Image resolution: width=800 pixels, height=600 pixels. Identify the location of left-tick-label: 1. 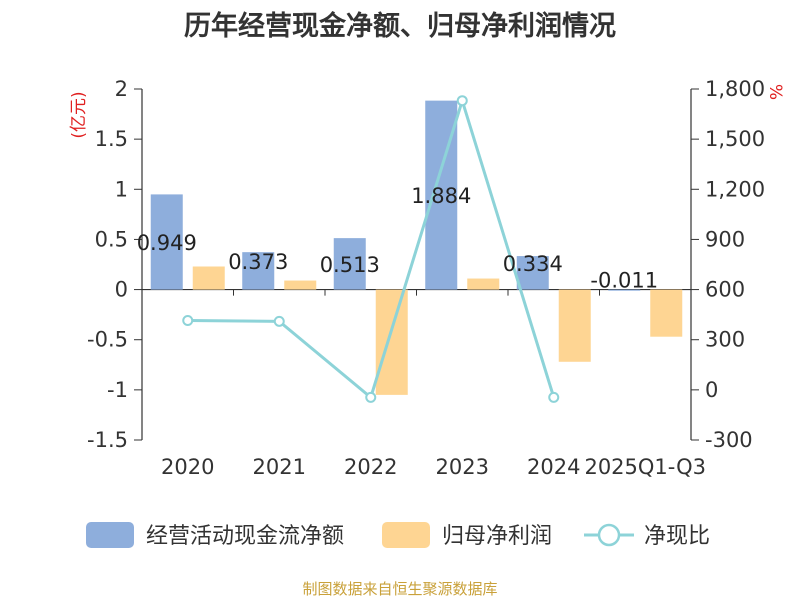
(121, 189).